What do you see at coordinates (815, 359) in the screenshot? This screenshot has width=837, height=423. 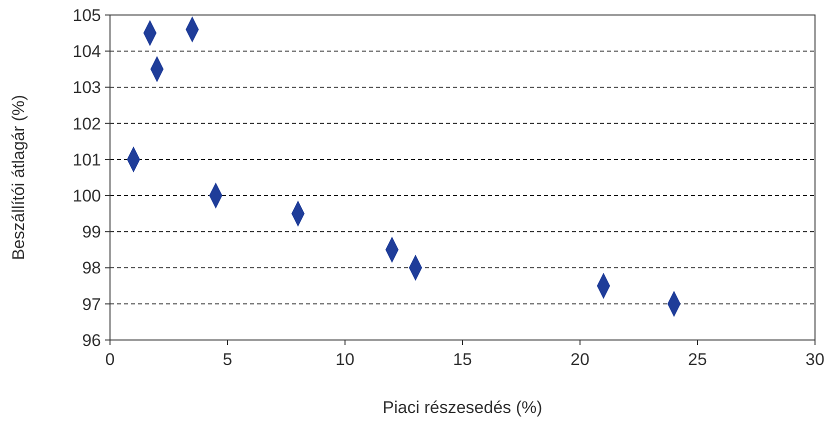 I see `x-tick-label: 30` at bounding box center [815, 359].